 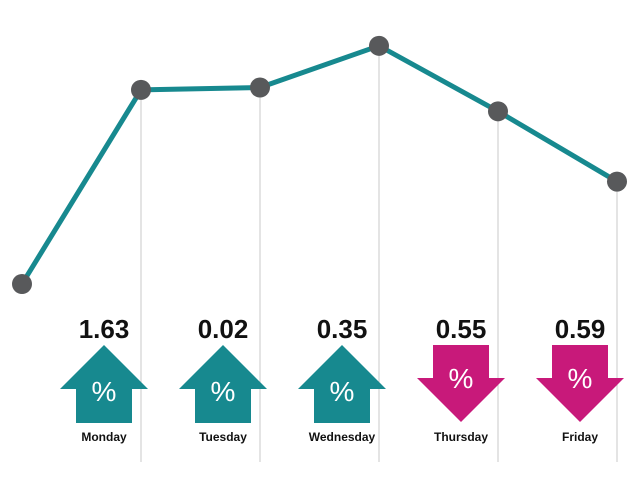 What do you see at coordinates (342, 329) in the screenshot?
I see `value-label: 0.35` at bounding box center [342, 329].